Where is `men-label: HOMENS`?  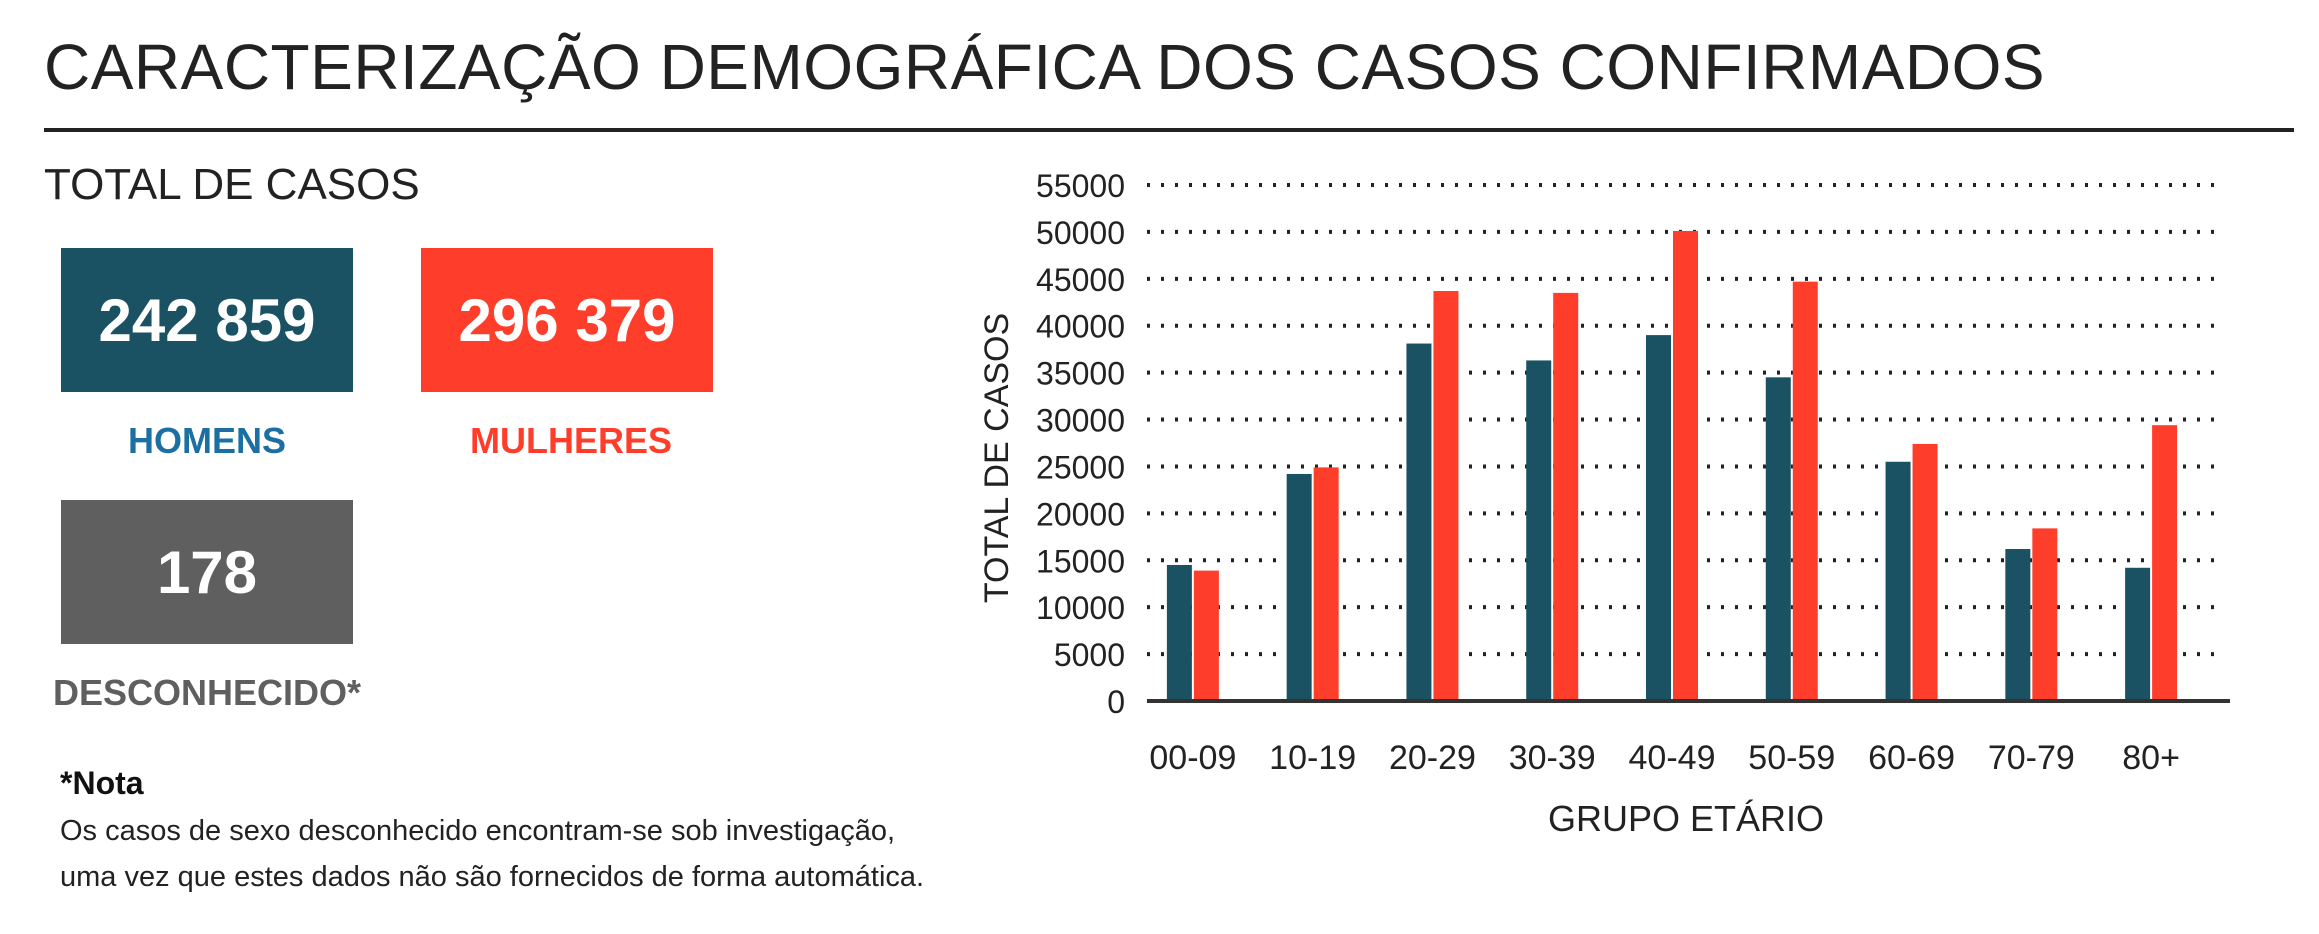 men-label: HOMENS is located at coordinates (206, 440).